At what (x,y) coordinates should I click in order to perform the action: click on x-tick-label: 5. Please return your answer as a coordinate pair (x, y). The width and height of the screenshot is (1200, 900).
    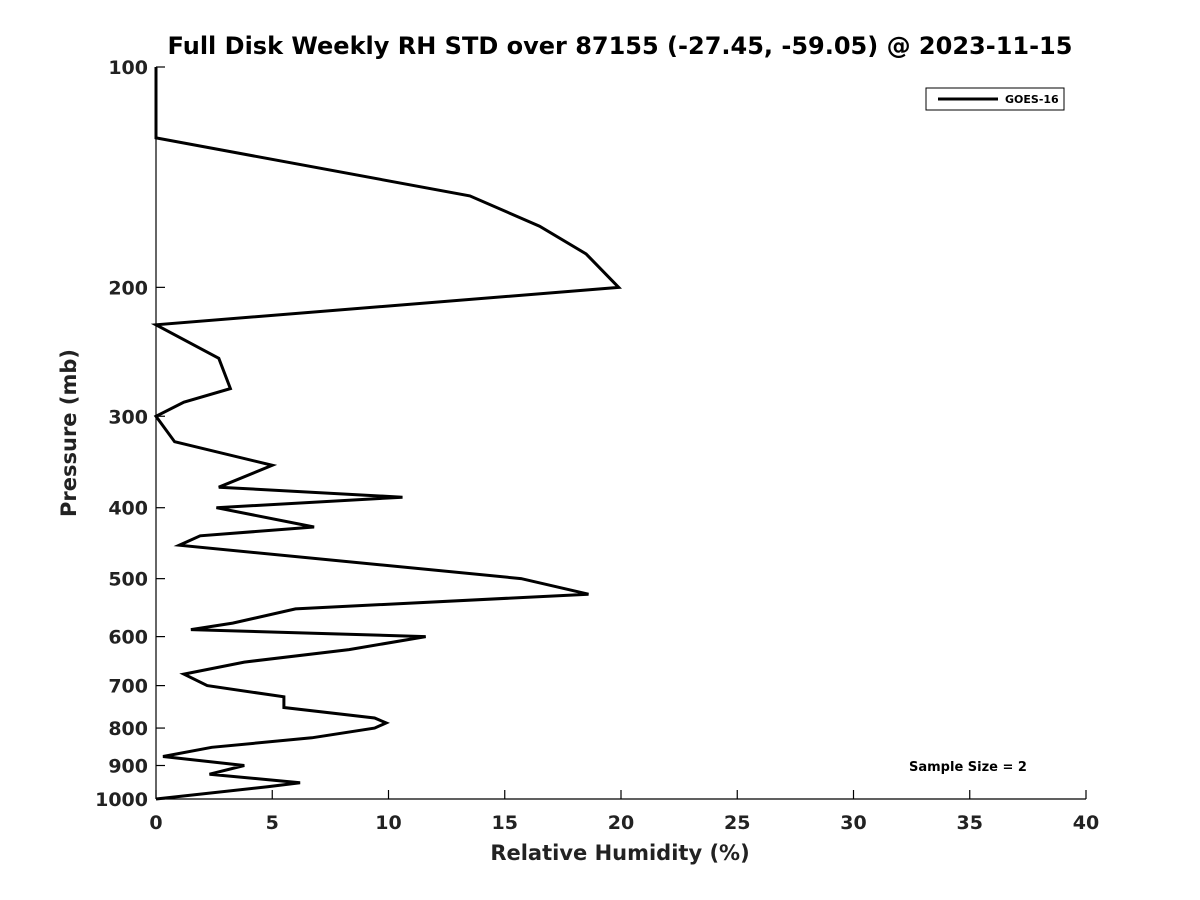
    Looking at the image, I should click on (272, 823).